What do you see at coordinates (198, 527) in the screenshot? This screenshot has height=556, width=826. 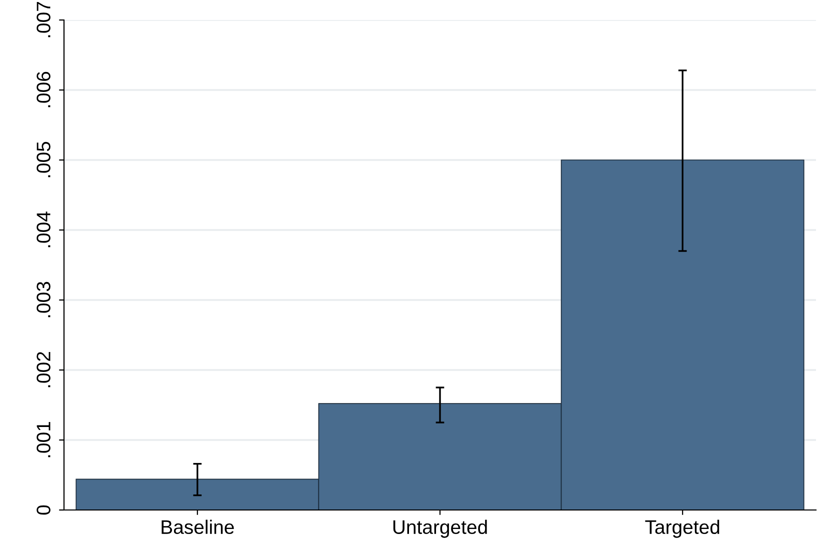 I see `x-tick-label: Baseline` at bounding box center [198, 527].